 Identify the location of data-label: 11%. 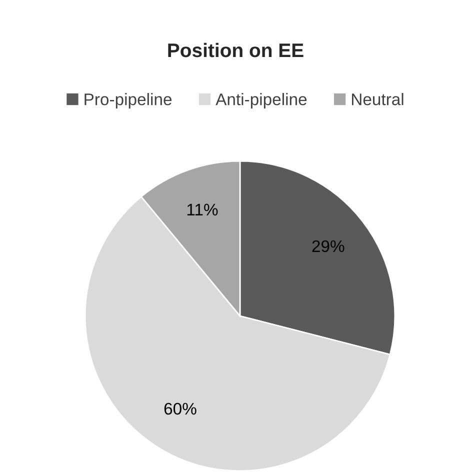
(202, 210).